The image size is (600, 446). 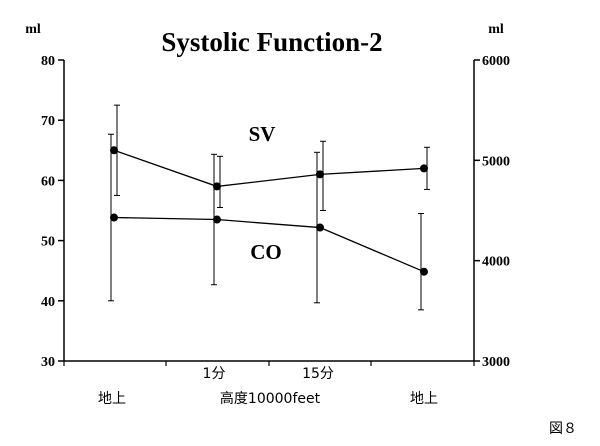 What do you see at coordinates (270, 398) in the screenshot?
I see `x-category-altitude: 高度10000feet` at bounding box center [270, 398].